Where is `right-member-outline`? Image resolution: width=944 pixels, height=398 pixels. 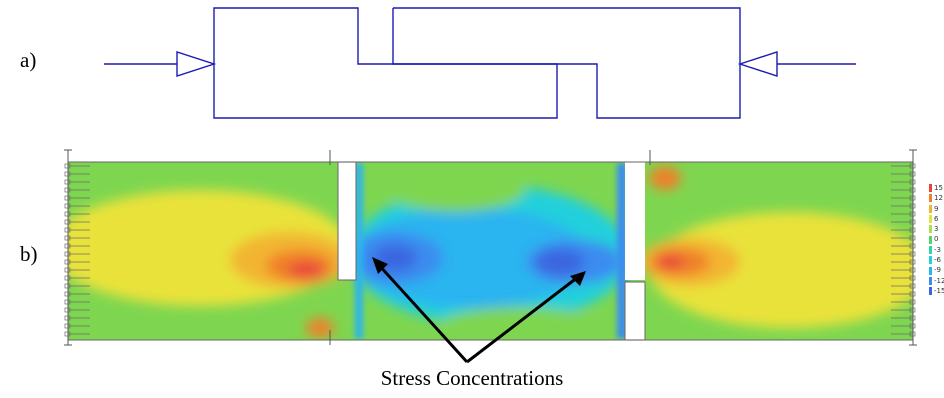
right-member-outline is located at coordinates (566, 63).